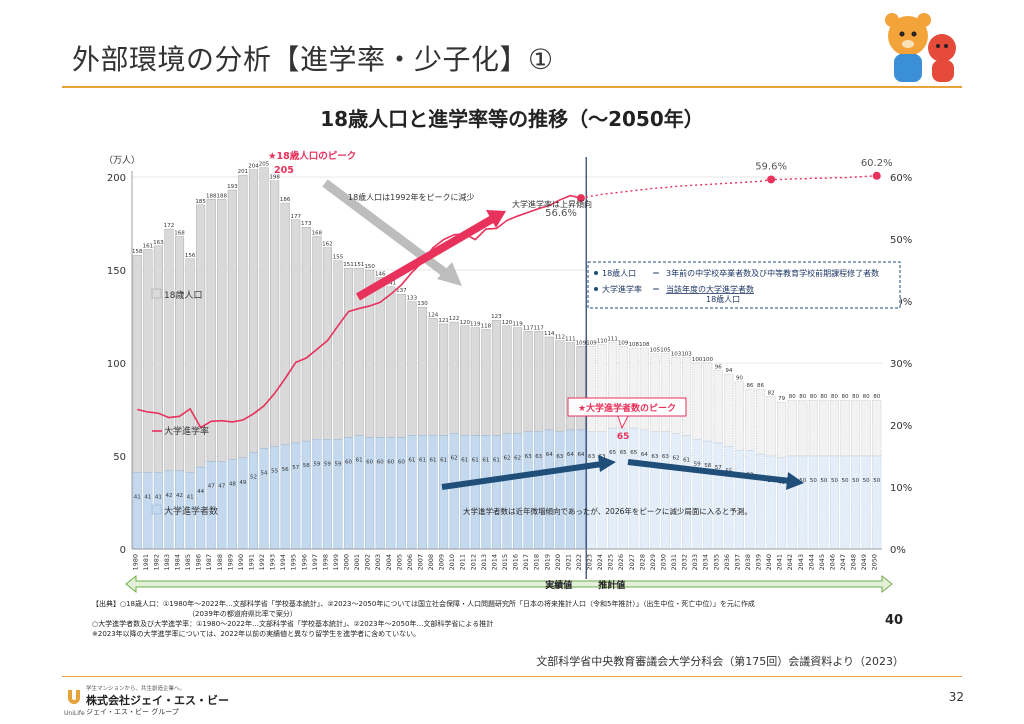 This screenshot has height=724, width=1024. What do you see at coordinates (122, 160) in the screenshot?
I see `y-unit-label: （万人）` at bounding box center [122, 160].